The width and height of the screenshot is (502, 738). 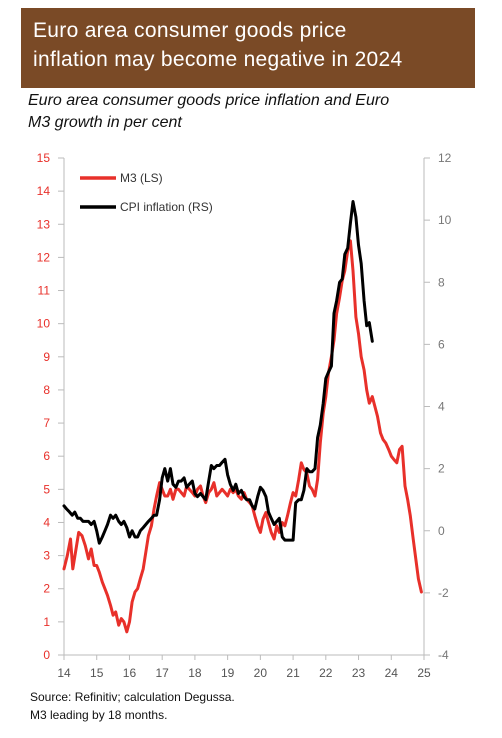 I want to click on right-tick-label: 12, so click(x=445, y=158).